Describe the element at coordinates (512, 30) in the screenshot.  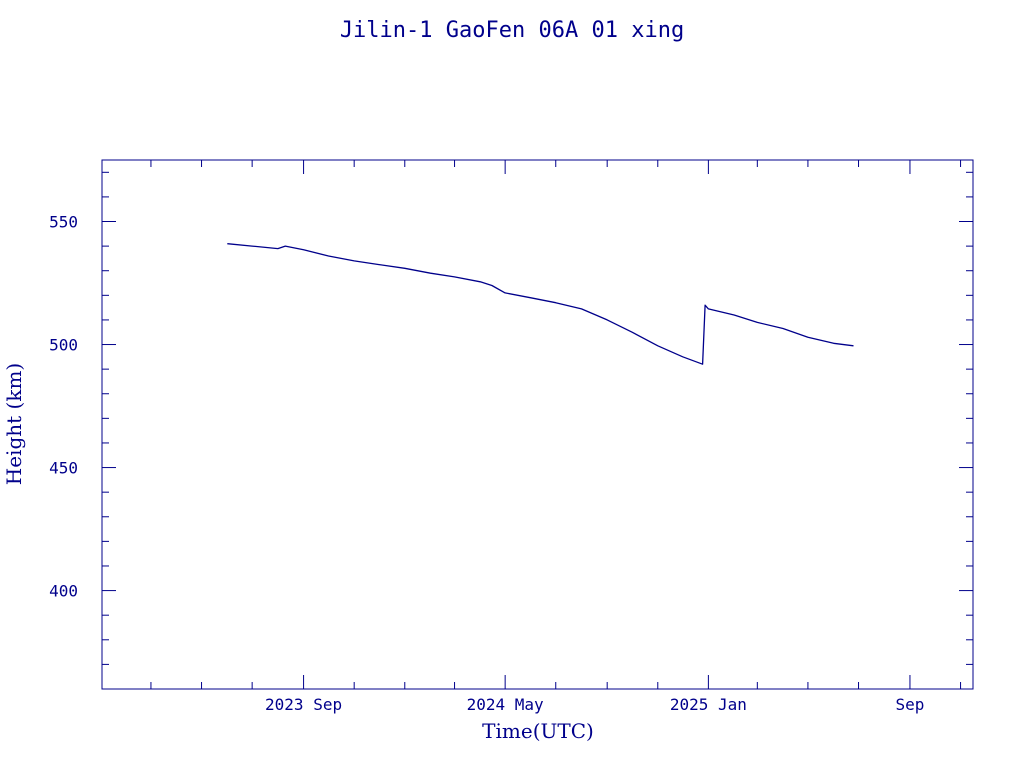
I see `chart-title: Jilin-1 GaoFen 06A 01 xing` at that location.